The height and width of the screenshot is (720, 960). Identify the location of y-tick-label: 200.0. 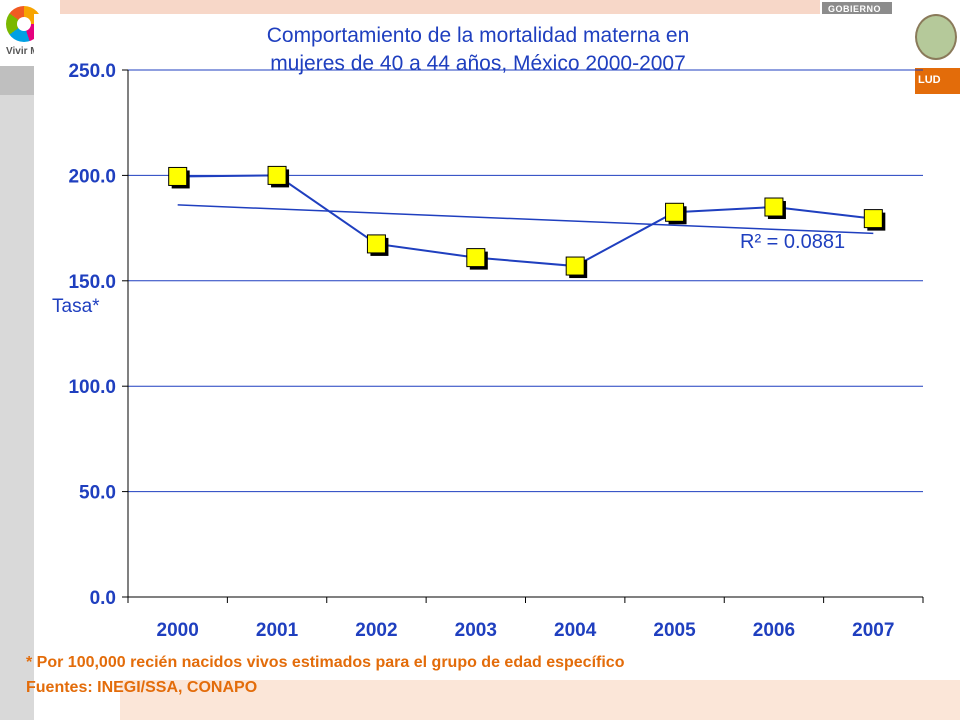
(92, 176).